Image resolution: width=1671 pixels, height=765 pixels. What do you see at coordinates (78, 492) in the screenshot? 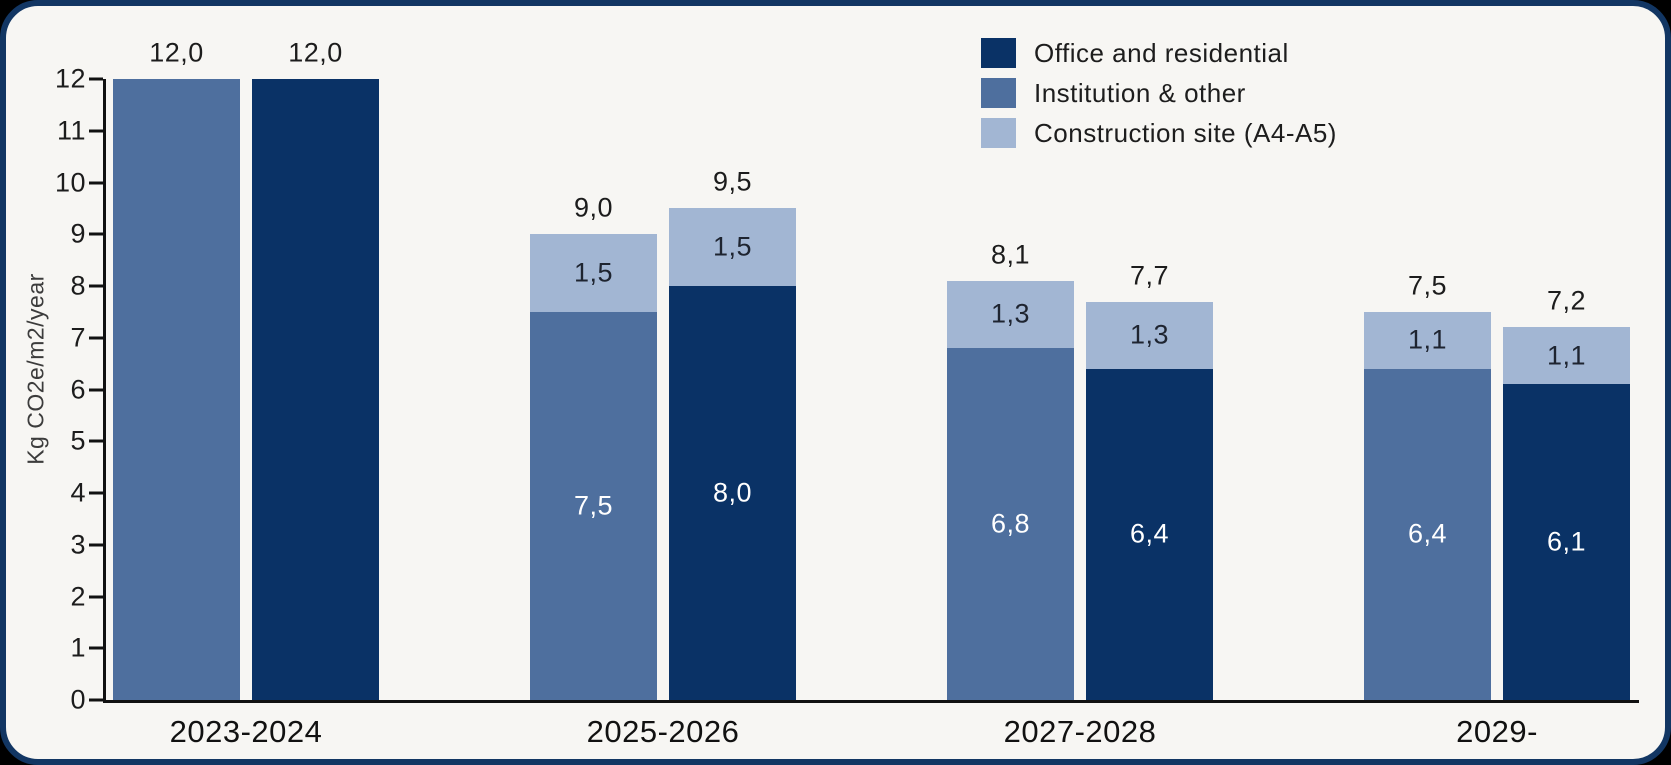
I see `y-tick-label: 4` at bounding box center [78, 492].